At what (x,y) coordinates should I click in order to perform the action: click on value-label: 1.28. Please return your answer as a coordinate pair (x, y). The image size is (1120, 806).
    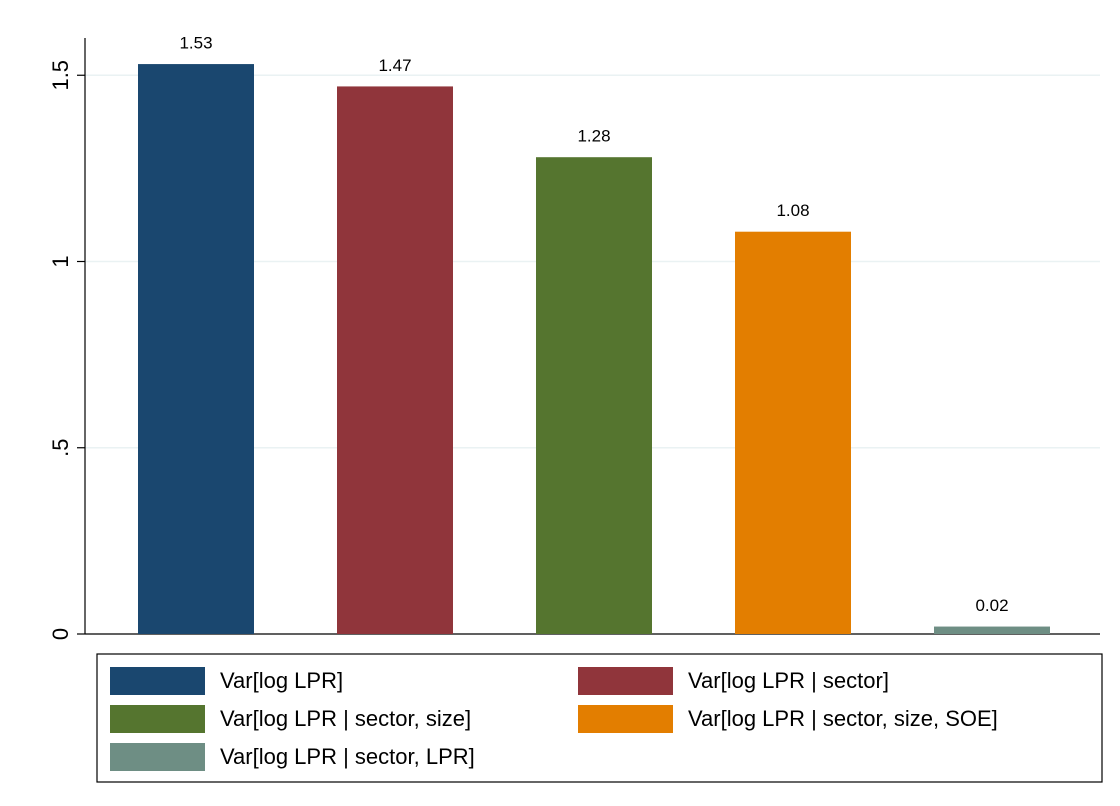
    Looking at the image, I should click on (593, 136).